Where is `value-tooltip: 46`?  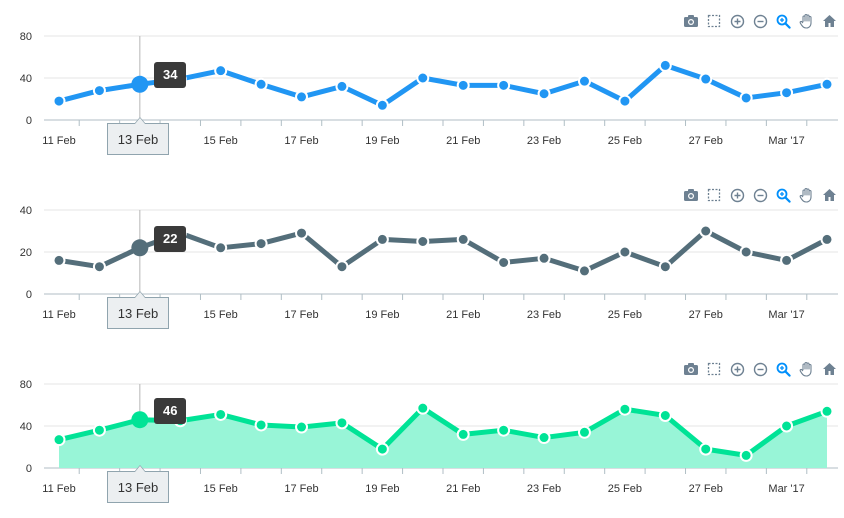 value-tooltip: 46 is located at coordinates (170, 411).